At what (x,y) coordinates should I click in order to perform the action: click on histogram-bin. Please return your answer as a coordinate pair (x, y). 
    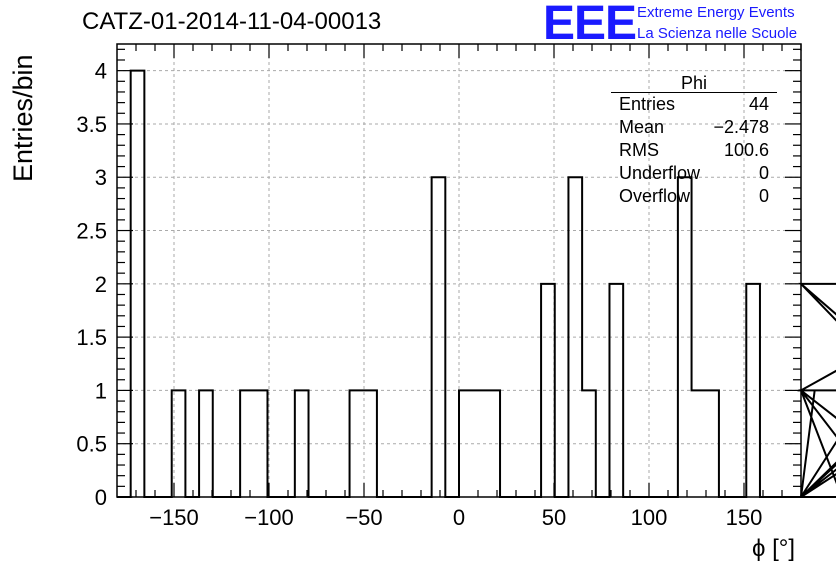
    Looking at the image, I should click on (302, 443).